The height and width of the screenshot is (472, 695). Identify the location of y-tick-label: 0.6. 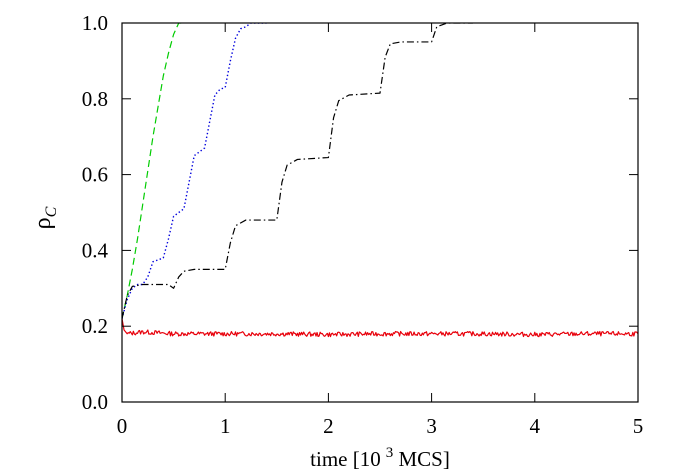
(95, 175).